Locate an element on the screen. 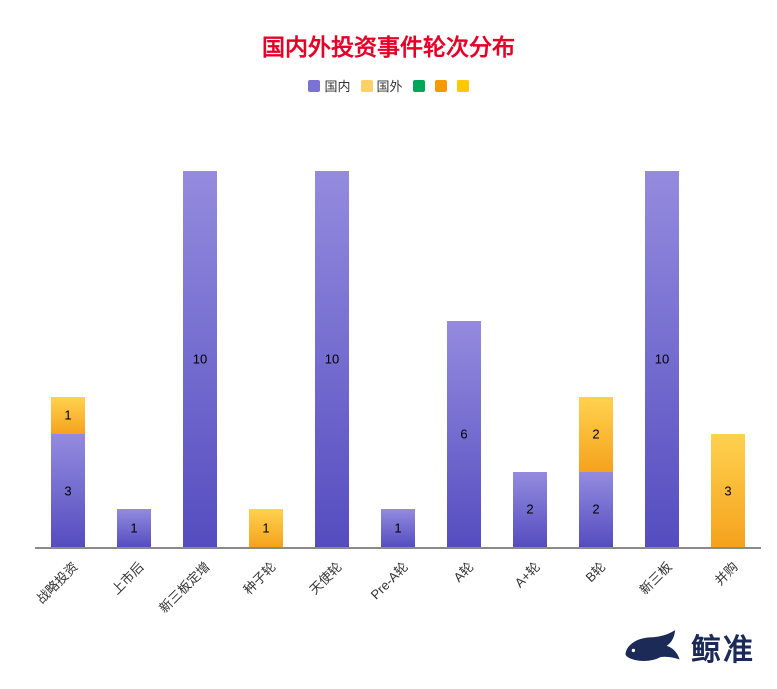 Image resolution: width=777 pixels, height=689 pixels. x-axis-label: Pre-A轮 is located at coordinates (389, 581).